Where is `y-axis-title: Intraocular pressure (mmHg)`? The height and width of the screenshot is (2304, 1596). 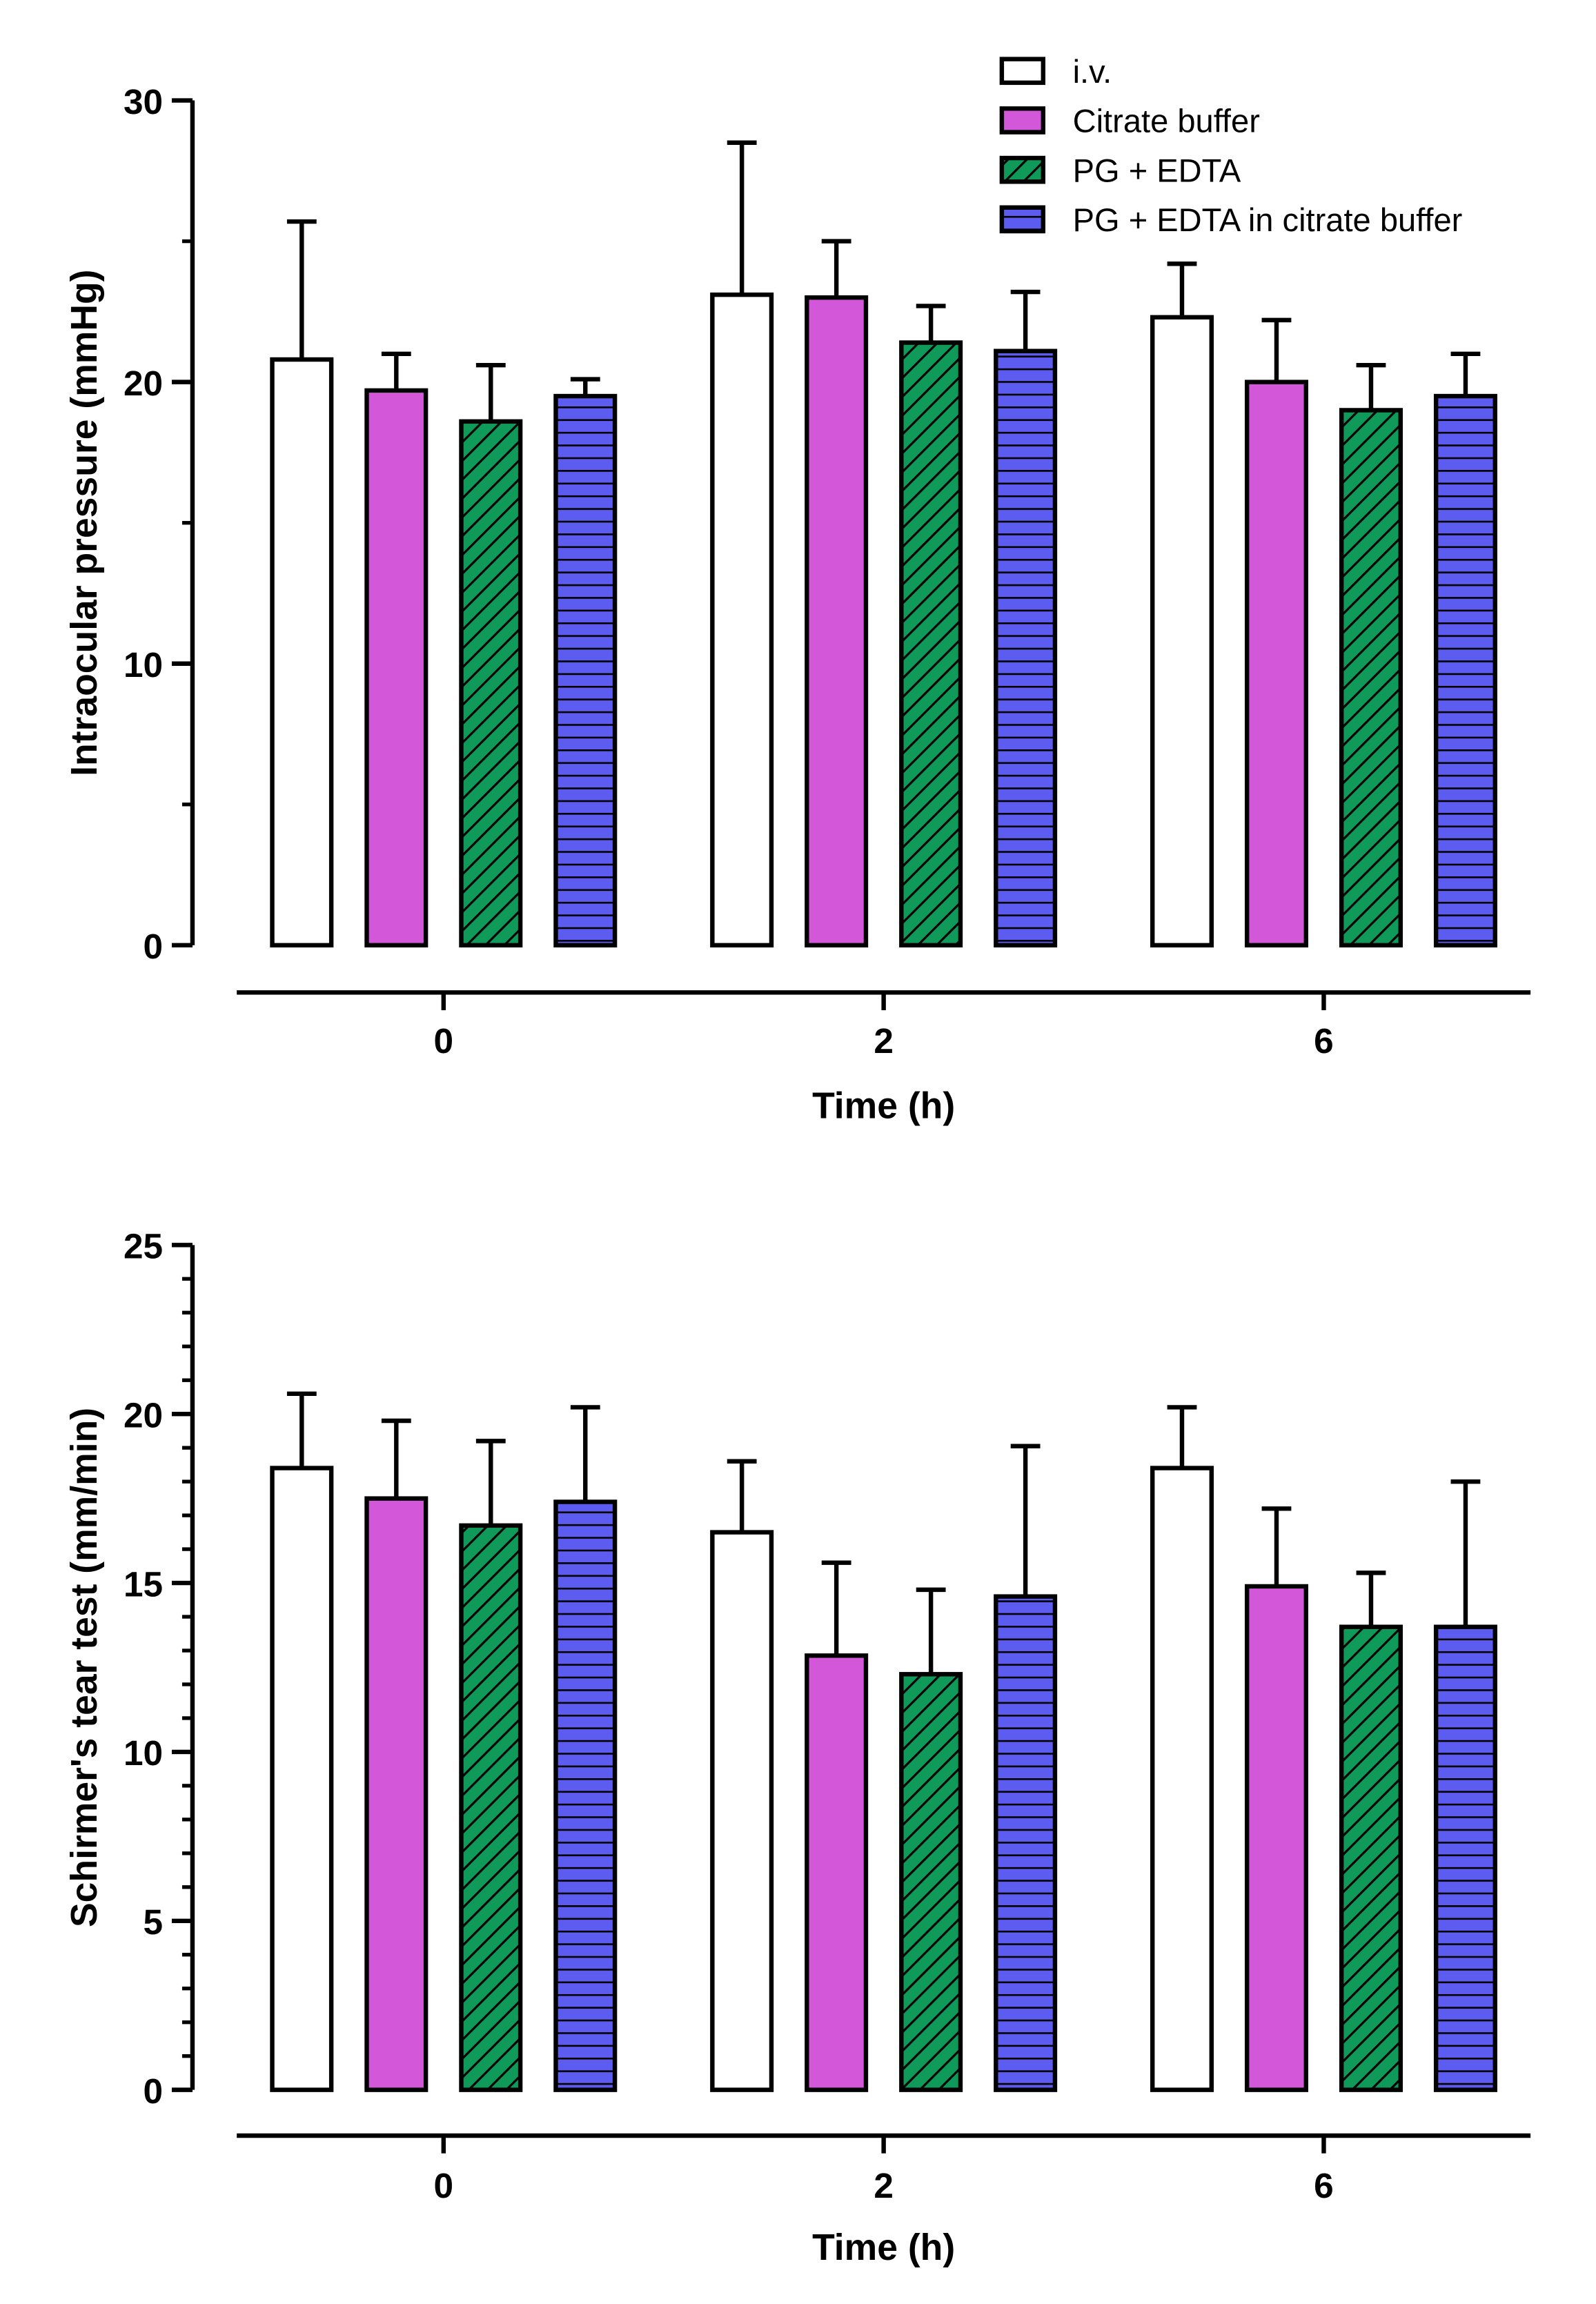 y-axis-title: Intraocular pressure (mmHg) is located at coordinates (84, 523).